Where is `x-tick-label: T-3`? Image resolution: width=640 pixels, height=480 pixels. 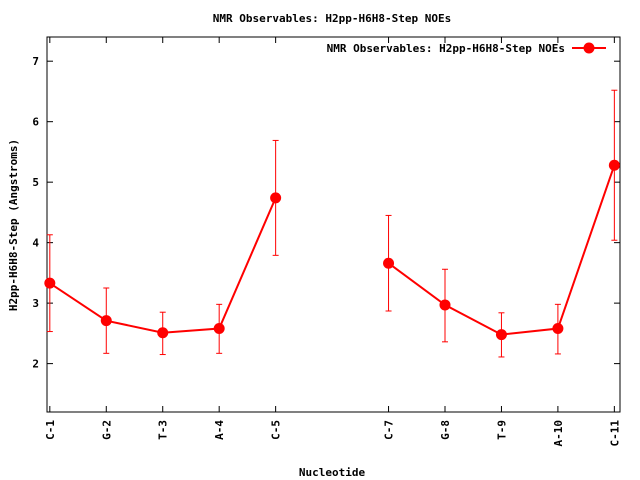
x-tick-label: T-3 is located at coordinates (163, 430).